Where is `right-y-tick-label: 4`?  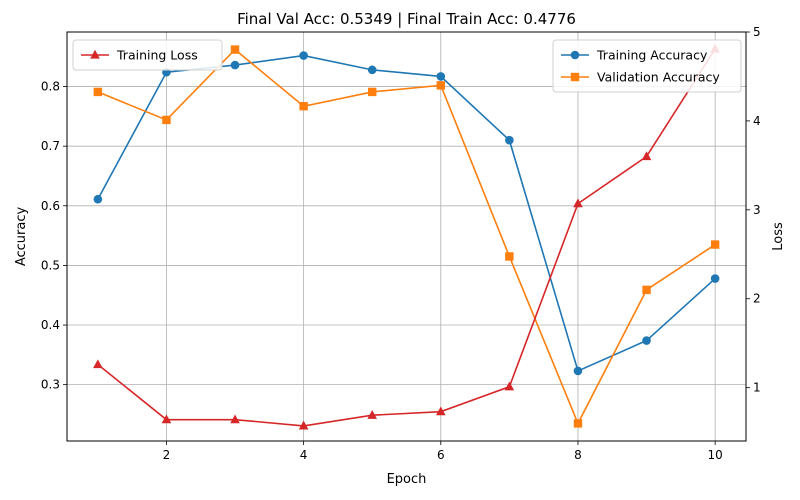 right-y-tick-label: 4 is located at coordinates (757, 121).